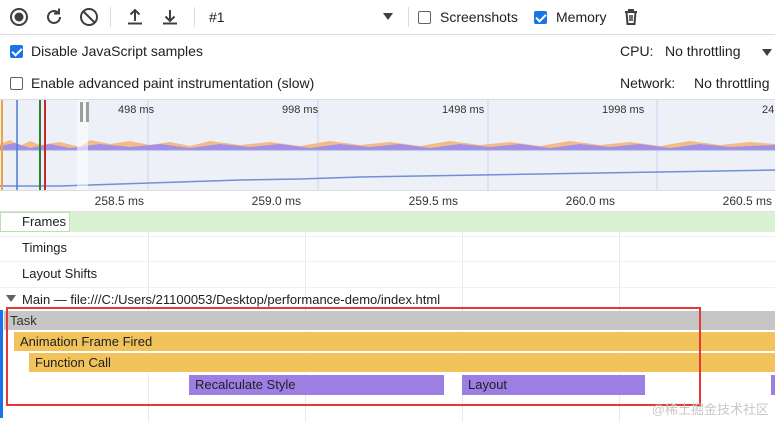  Describe the element at coordinates (54, 17) in the screenshot. I see `reload-icon` at that location.